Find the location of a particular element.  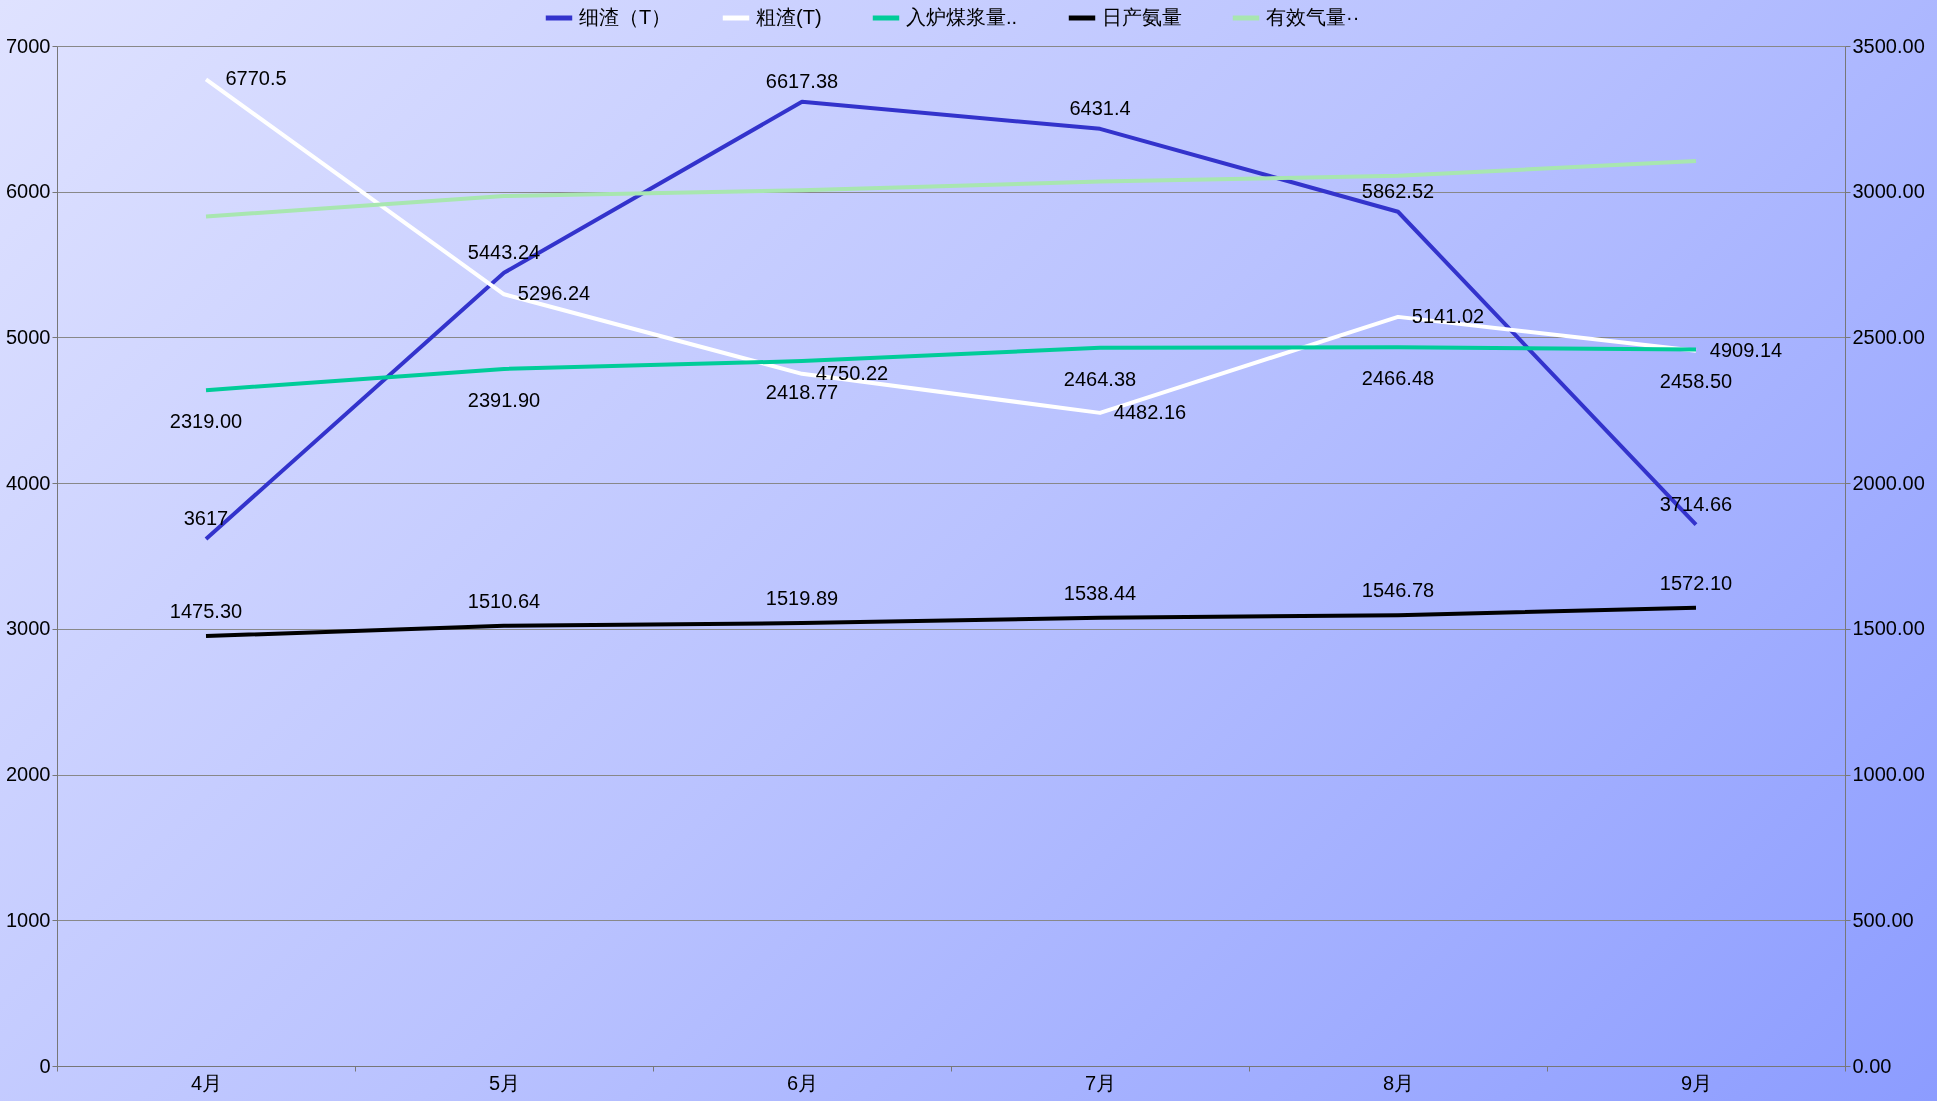

data-label: 2458.50 is located at coordinates (1696, 380).